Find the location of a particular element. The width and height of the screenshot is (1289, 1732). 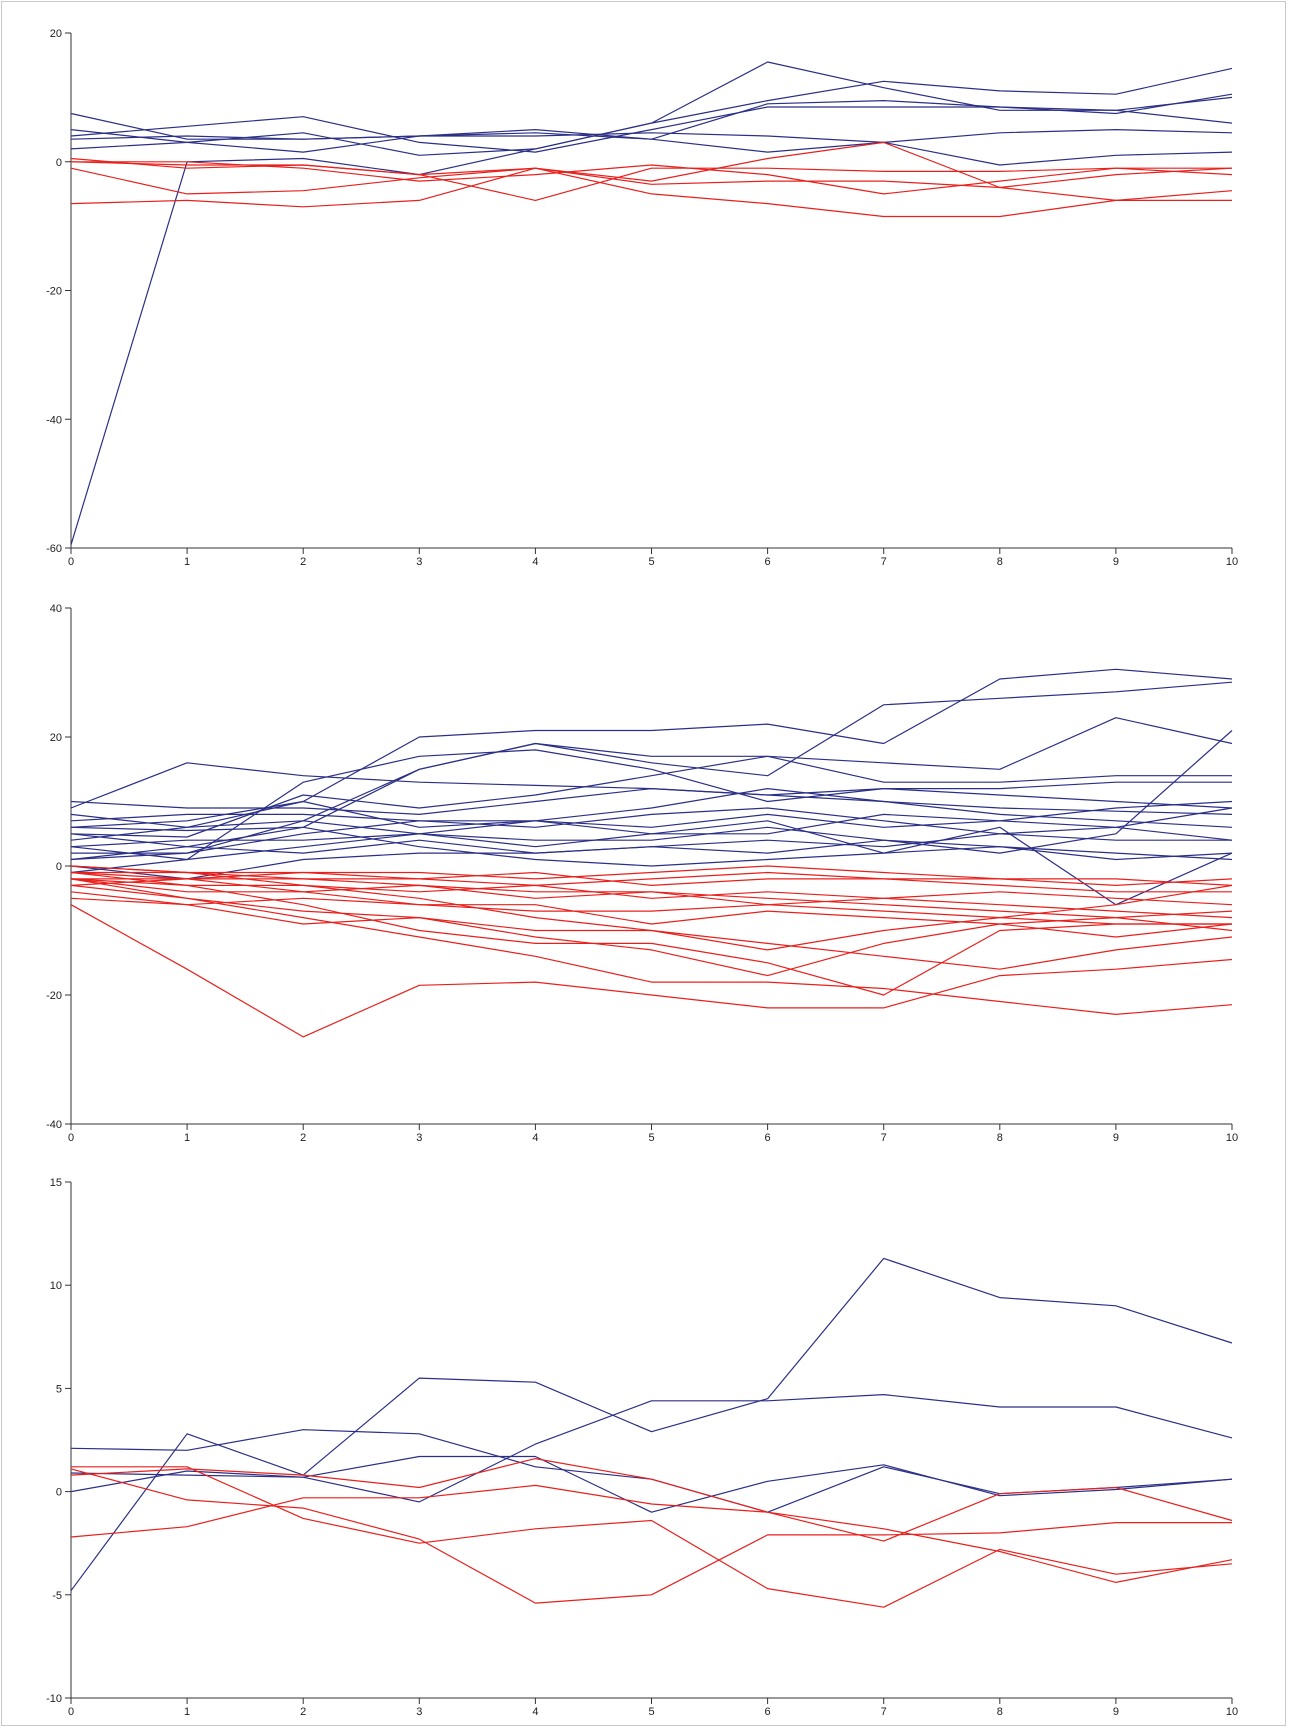

y-tick-label: -5 is located at coordinates (57, 1596).